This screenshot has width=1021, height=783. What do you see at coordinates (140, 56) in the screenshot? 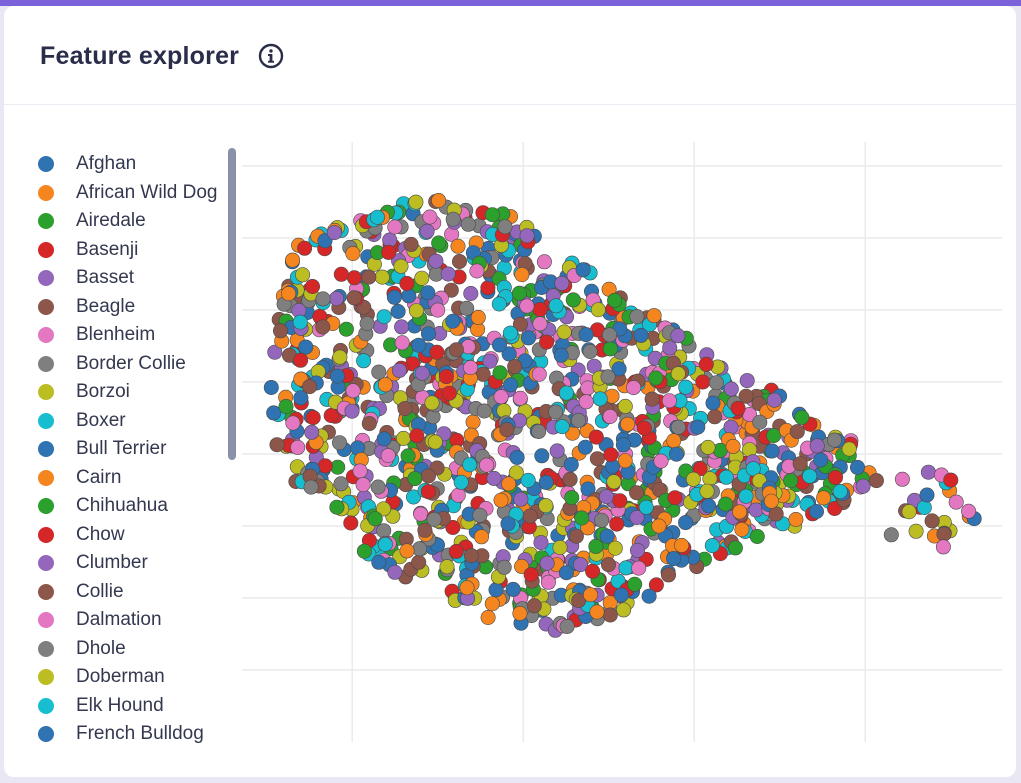
I see `page-title: Feature explorer` at bounding box center [140, 56].